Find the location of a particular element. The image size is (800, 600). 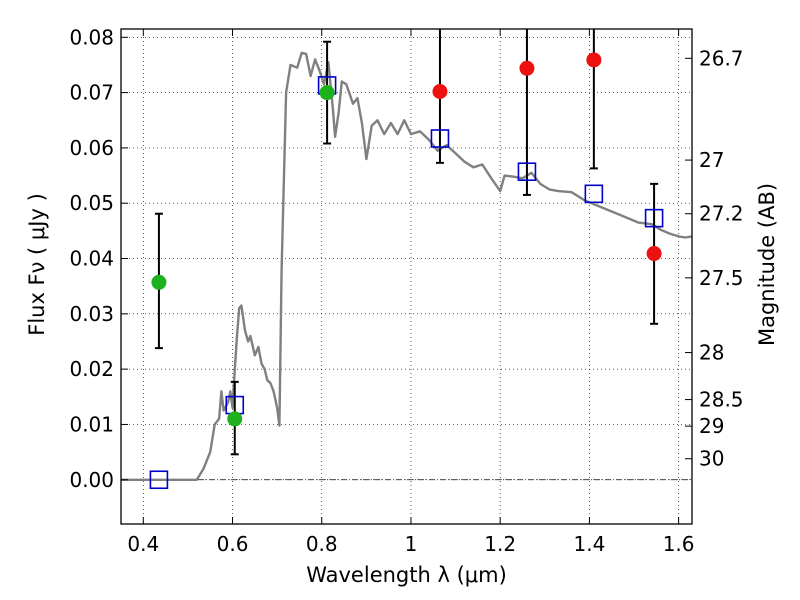

mag-tick-label: 26.7 is located at coordinates (721, 58).